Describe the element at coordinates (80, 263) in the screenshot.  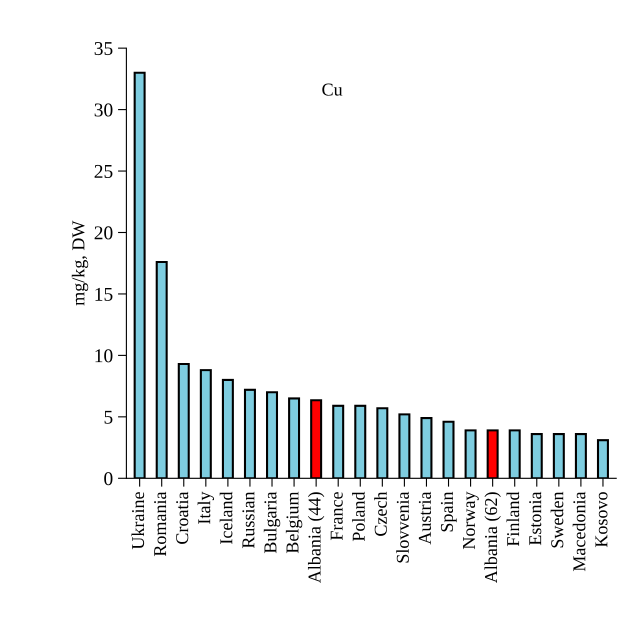
I see `y-axis-title: mg/kg, DW` at that location.